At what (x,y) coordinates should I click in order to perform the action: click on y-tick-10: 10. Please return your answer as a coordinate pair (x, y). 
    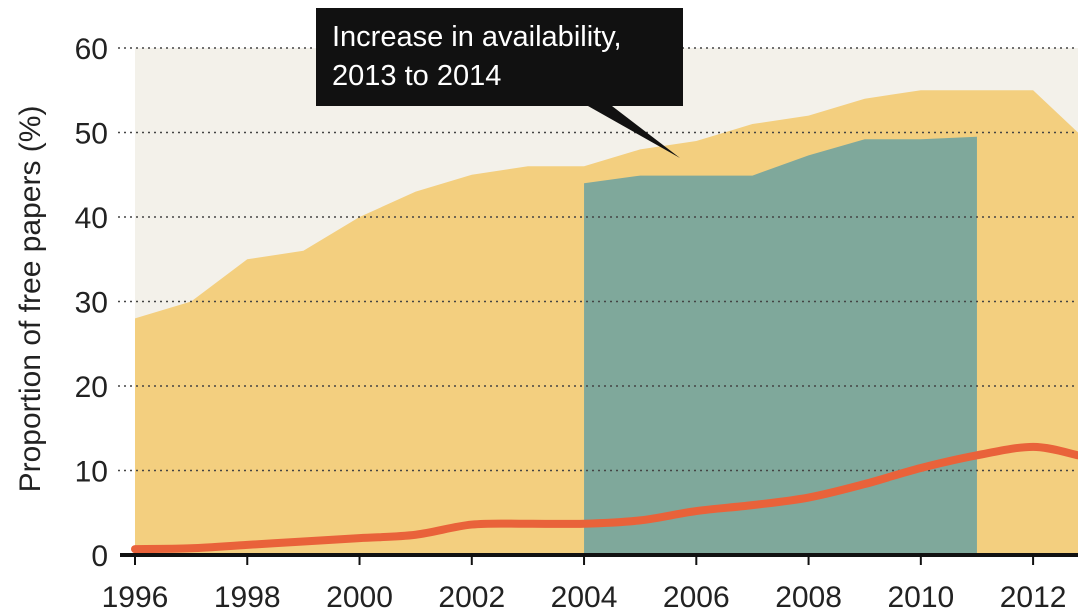
    Looking at the image, I should click on (91, 472).